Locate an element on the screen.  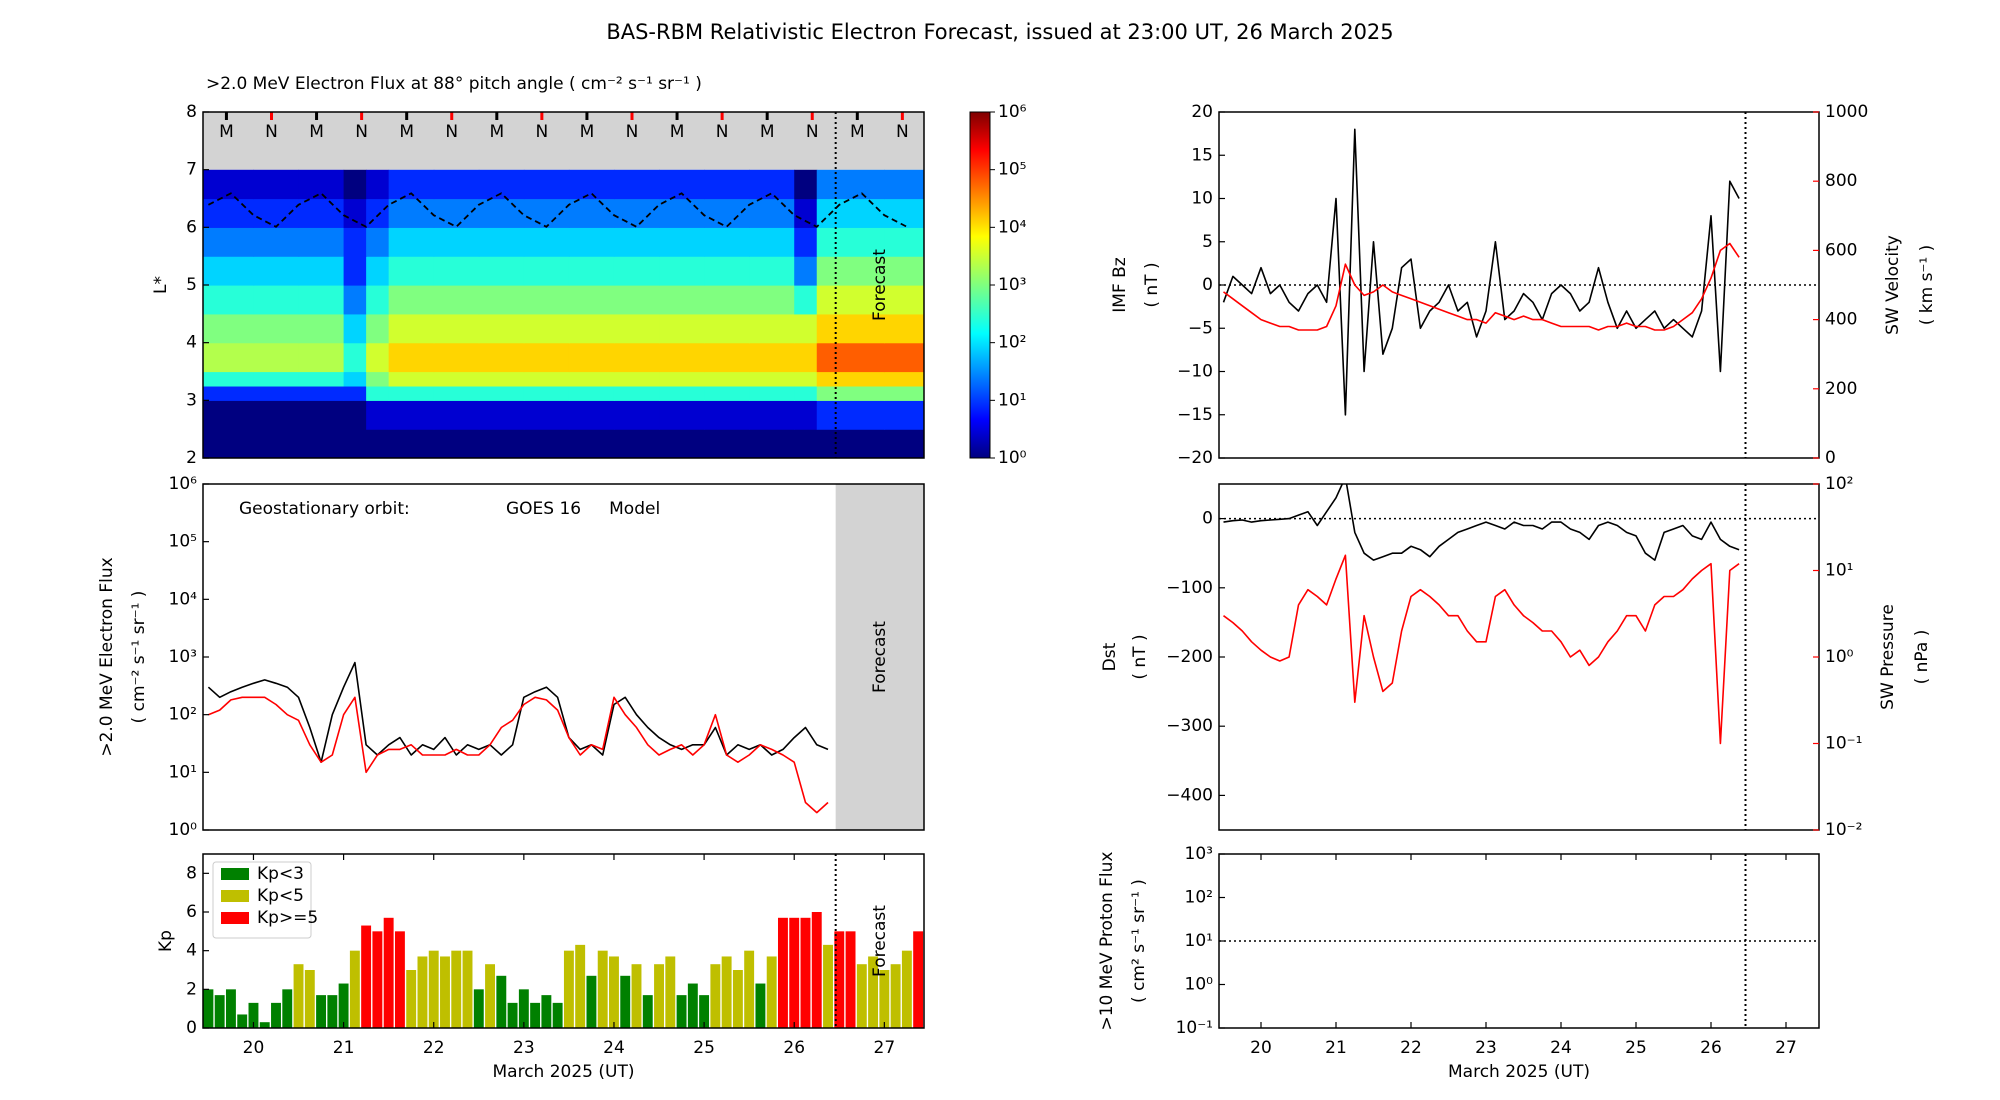
annotation: Geostationary orbit: is located at coordinates (324, 509).